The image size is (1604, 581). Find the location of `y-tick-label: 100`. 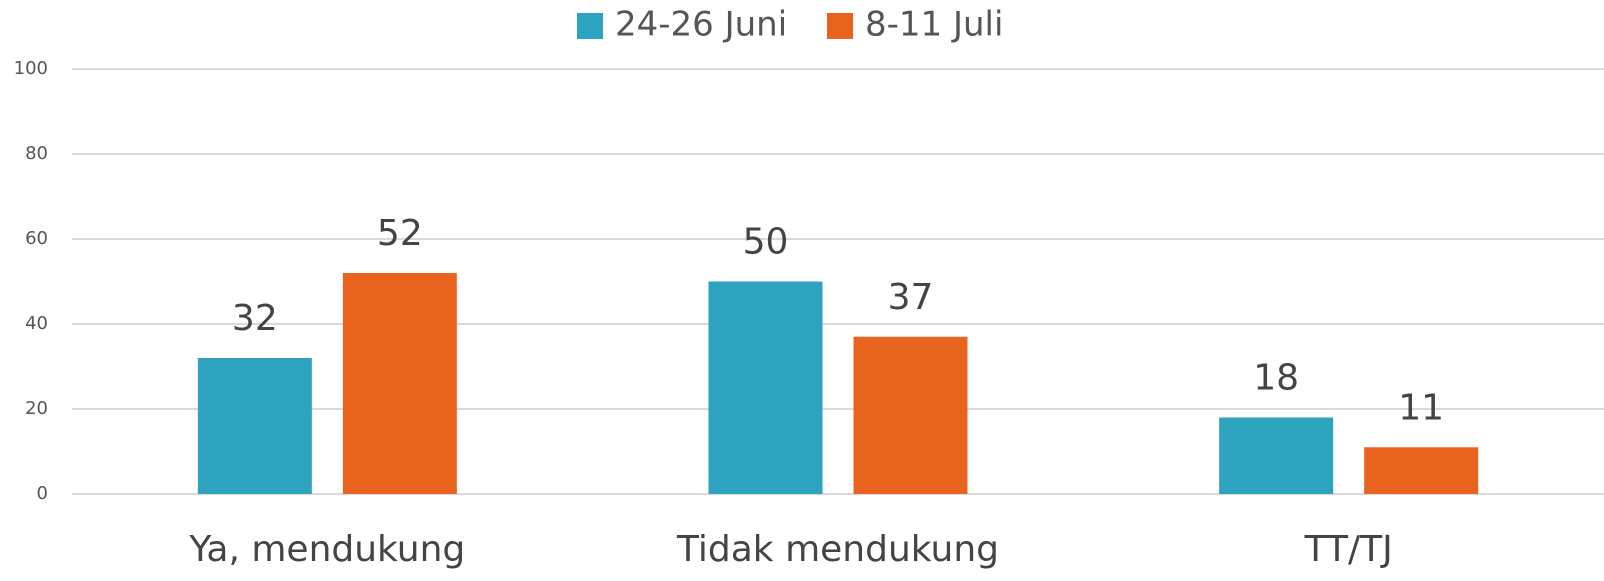

y-tick-label: 100 is located at coordinates (31, 68).